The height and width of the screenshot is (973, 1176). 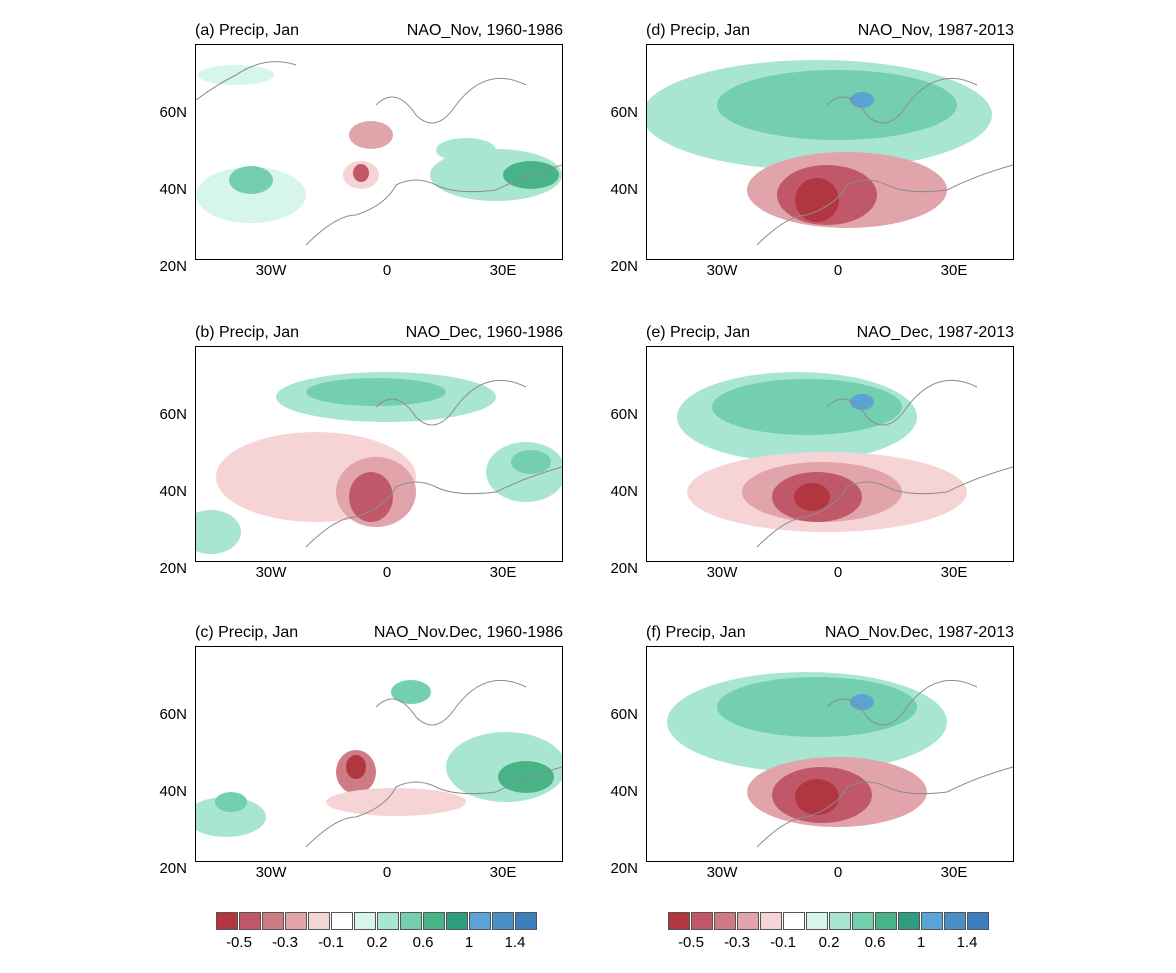 What do you see at coordinates (935, 30) in the screenshot?
I see `panel-subtitle: NAO_Nov, 1987-2013` at bounding box center [935, 30].